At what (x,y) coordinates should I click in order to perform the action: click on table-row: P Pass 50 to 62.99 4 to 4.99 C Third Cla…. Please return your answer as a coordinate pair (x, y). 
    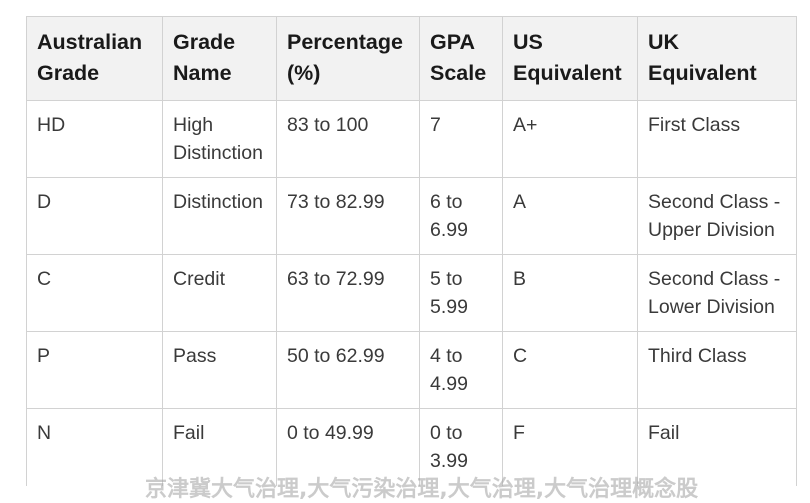
    Looking at the image, I should click on (411, 370).